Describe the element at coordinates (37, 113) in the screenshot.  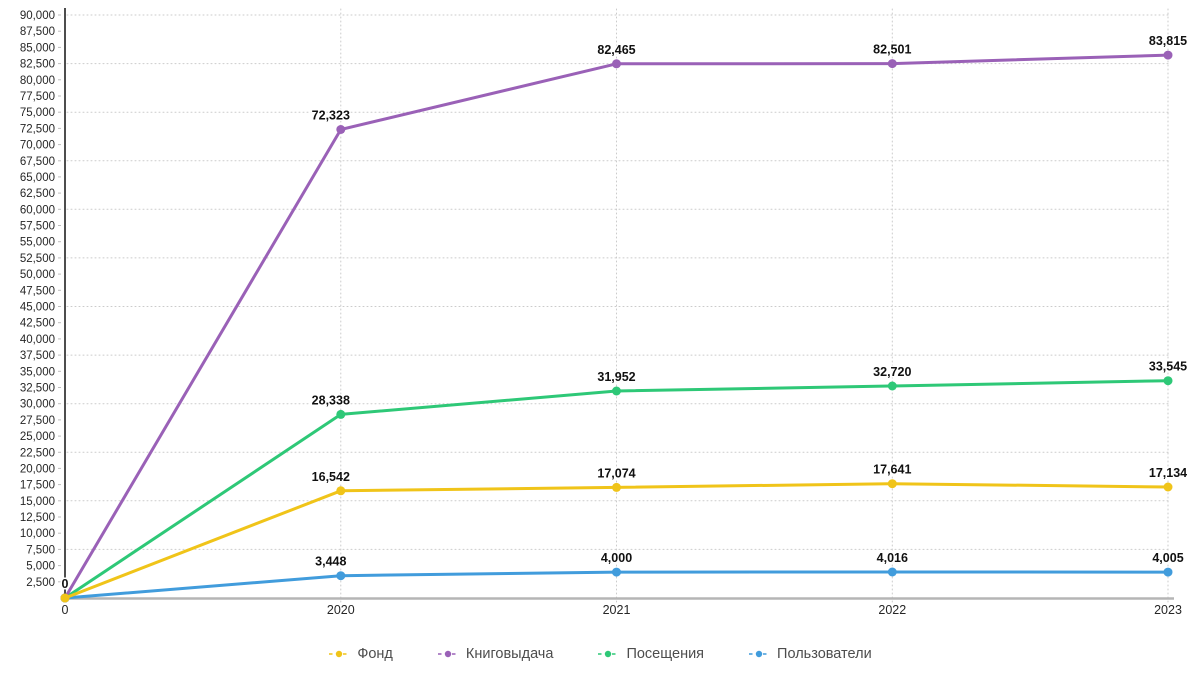
I see `y-axis-tick-label: 75,000` at that location.